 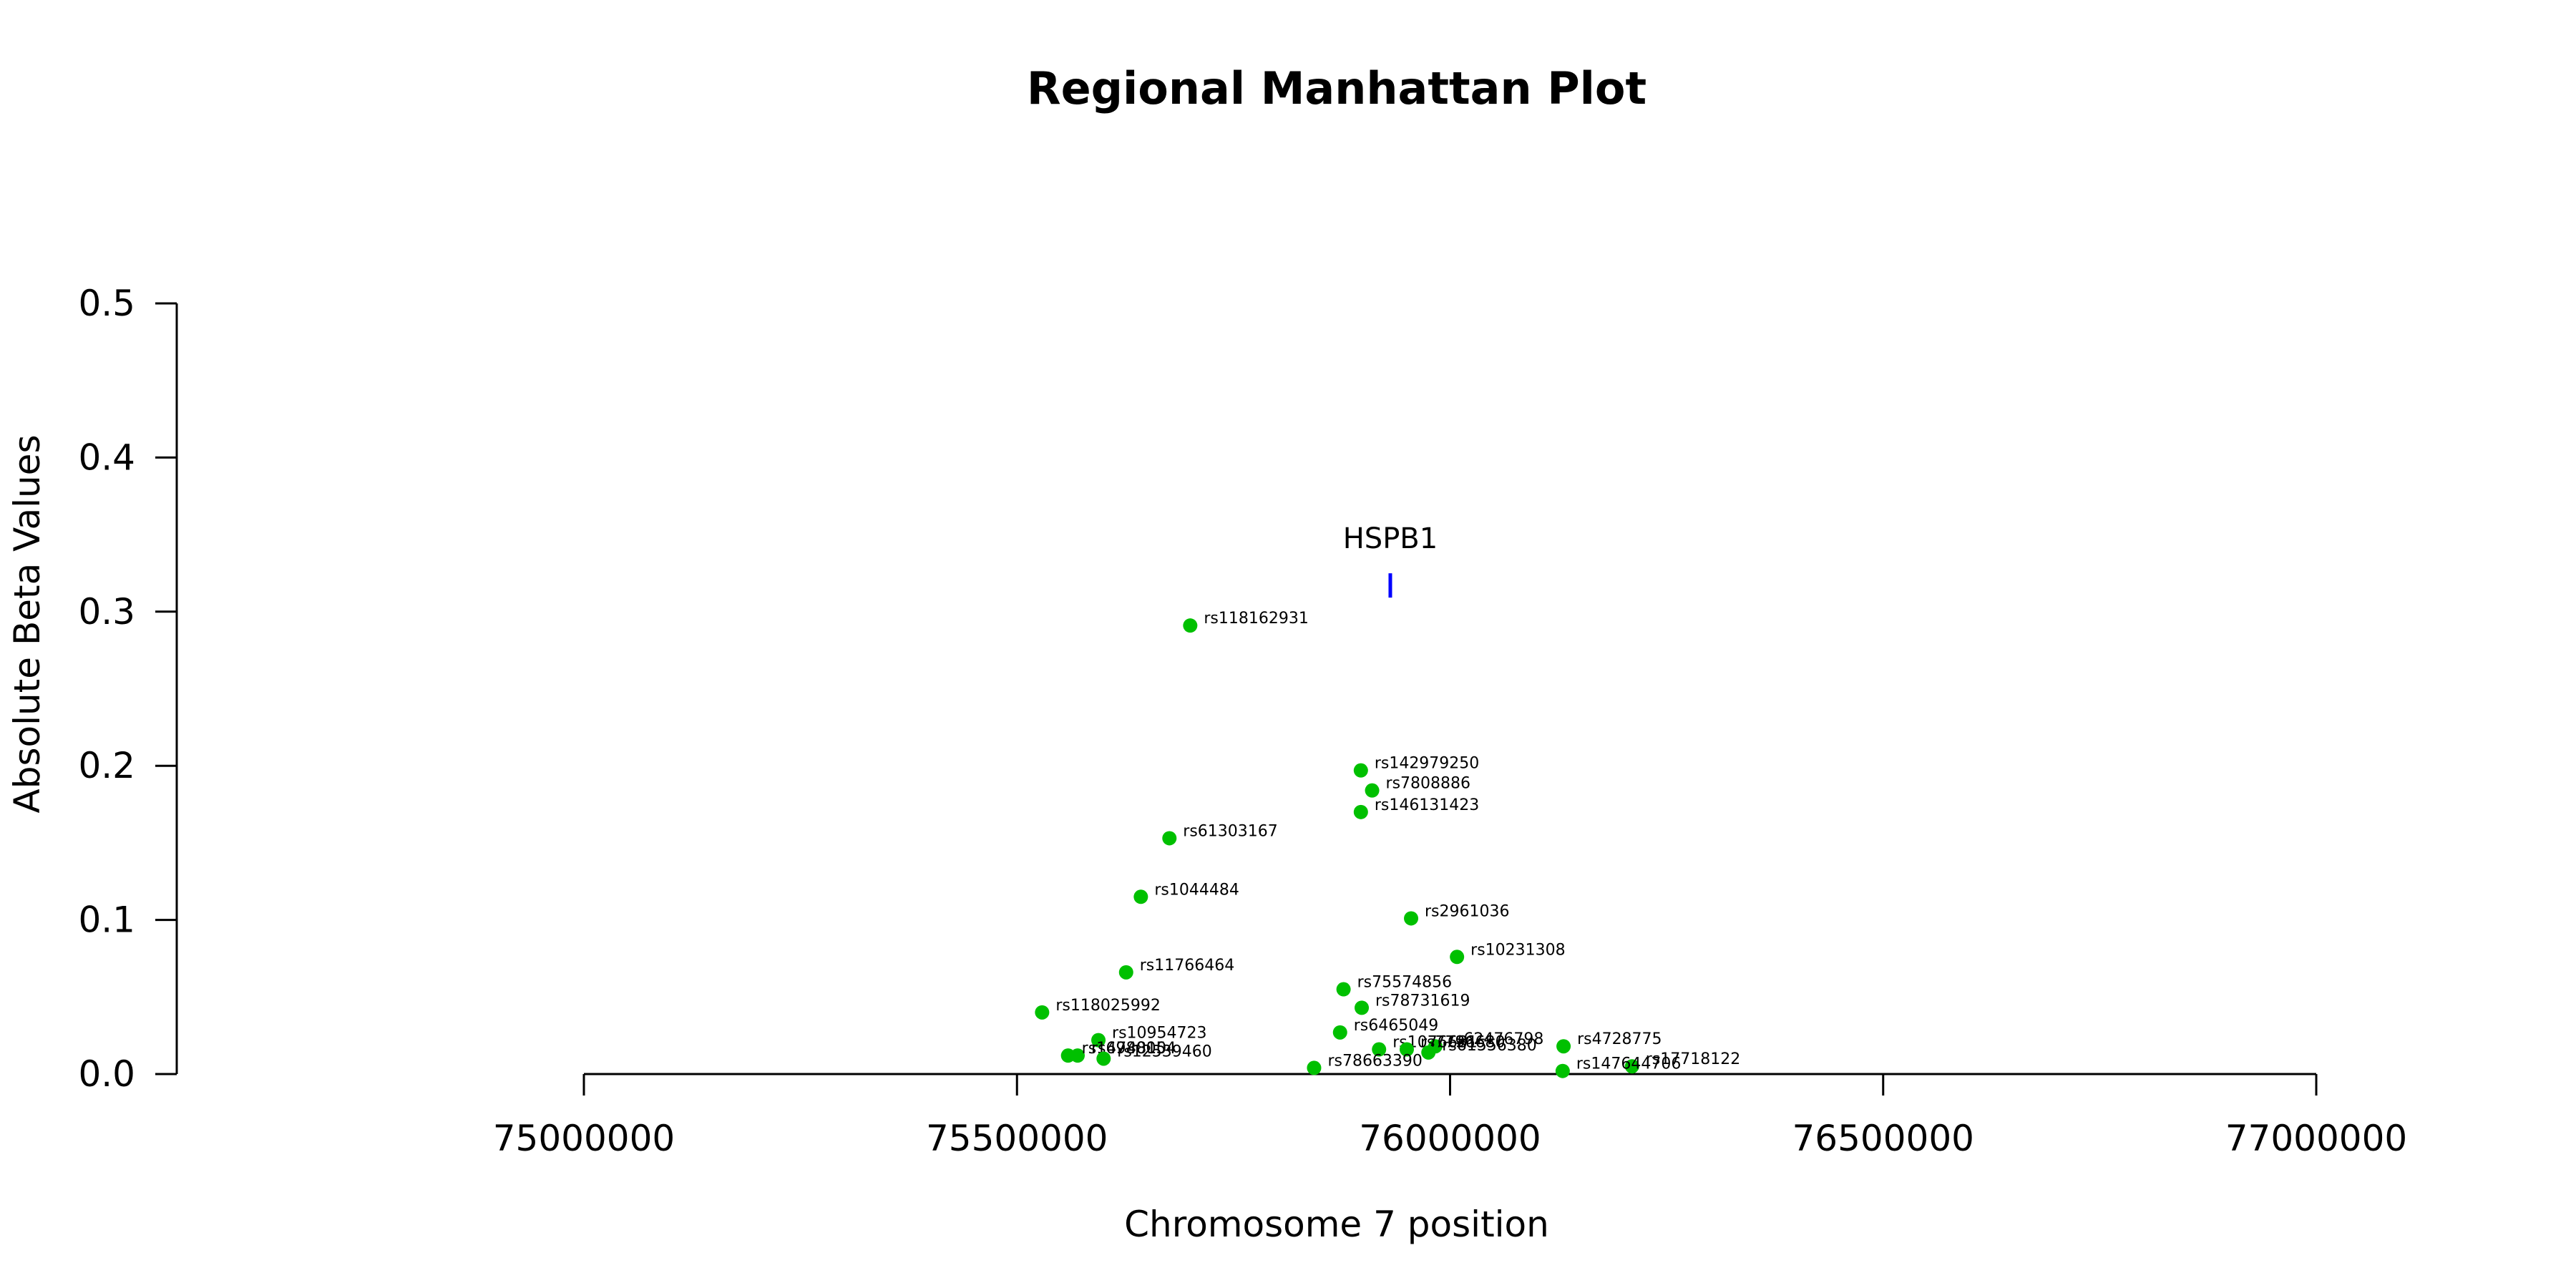 What do you see at coordinates (1396, 1026) in the screenshot?
I see `snp-label: rs6465049` at bounding box center [1396, 1026].